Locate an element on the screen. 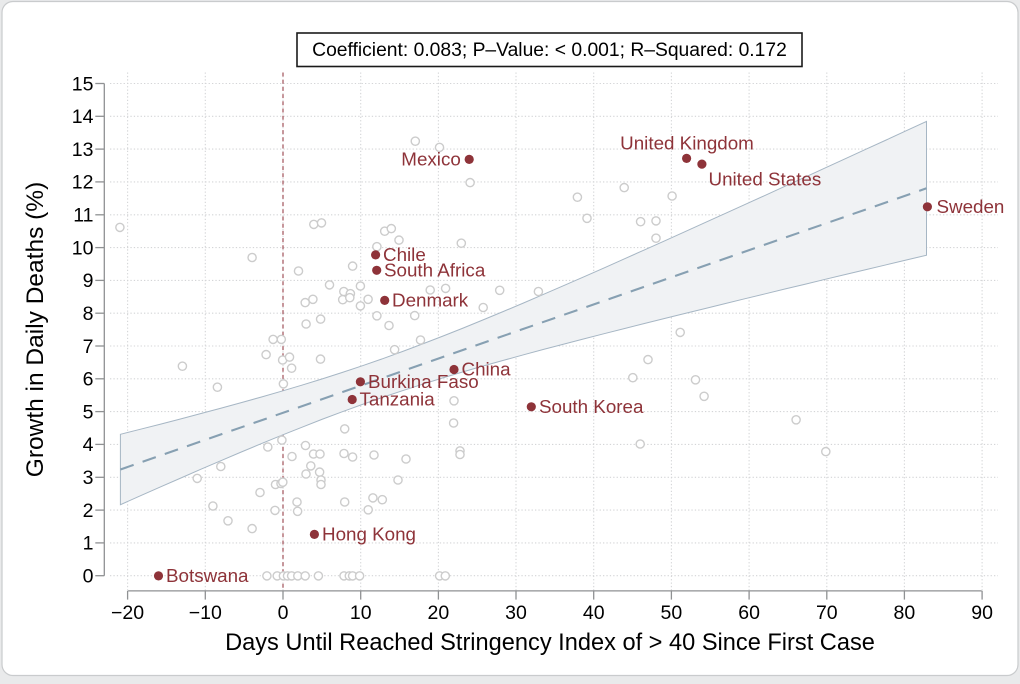 Image resolution: width=1020 pixels, height=684 pixels. svg-text: United Kingdom is located at coordinates (687, 143).